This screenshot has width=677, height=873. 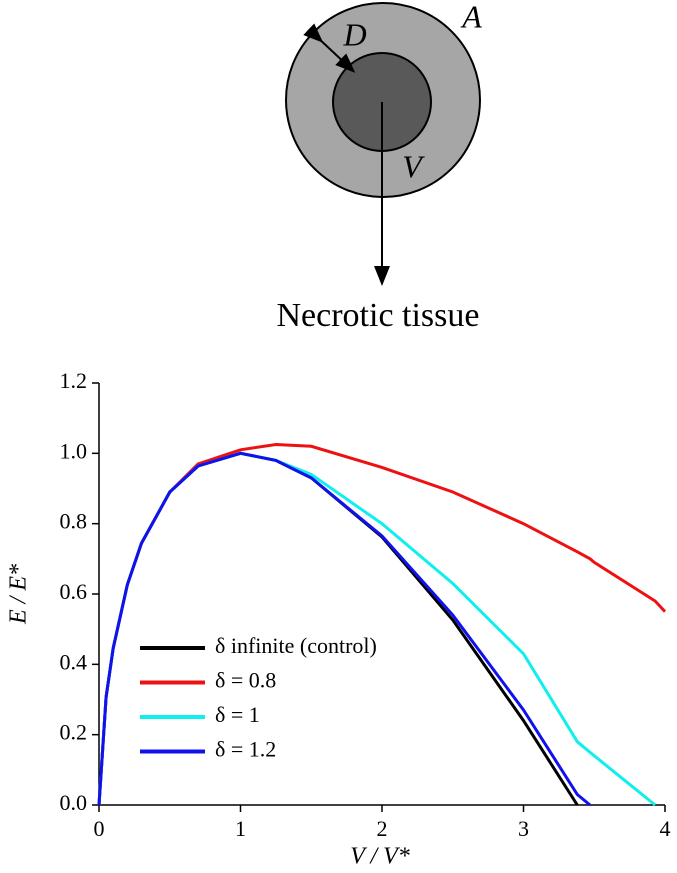 I want to click on y-tick-label: 1.2, so click(x=74, y=380).